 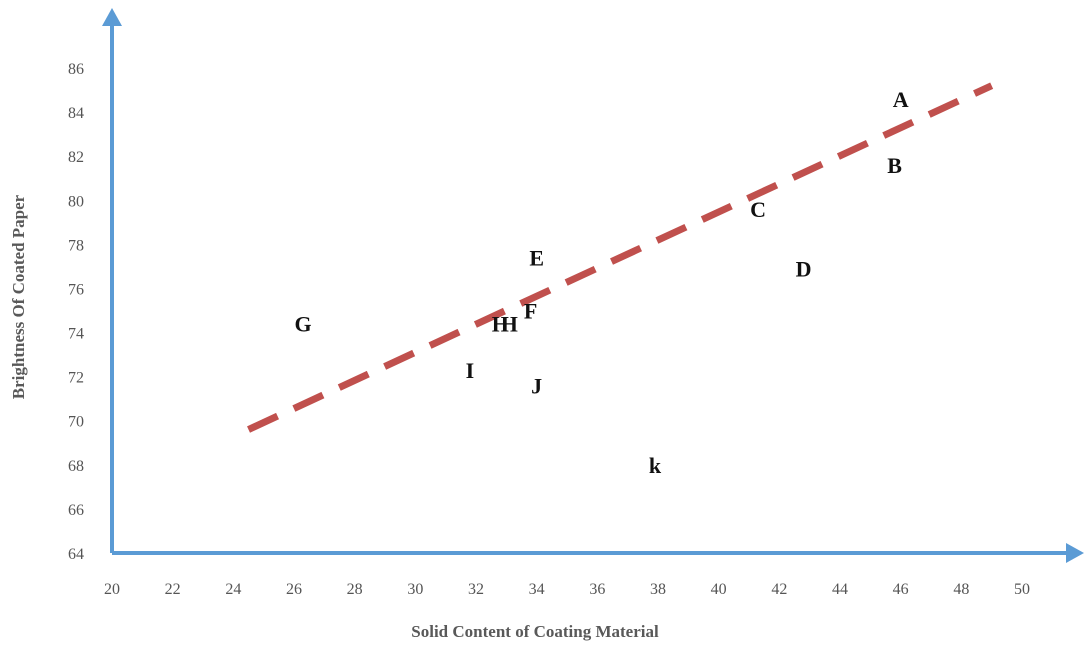 What do you see at coordinates (901, 589) in the screenshot?
I see `x-tick-label: 46` at bounding box center [901, 589].